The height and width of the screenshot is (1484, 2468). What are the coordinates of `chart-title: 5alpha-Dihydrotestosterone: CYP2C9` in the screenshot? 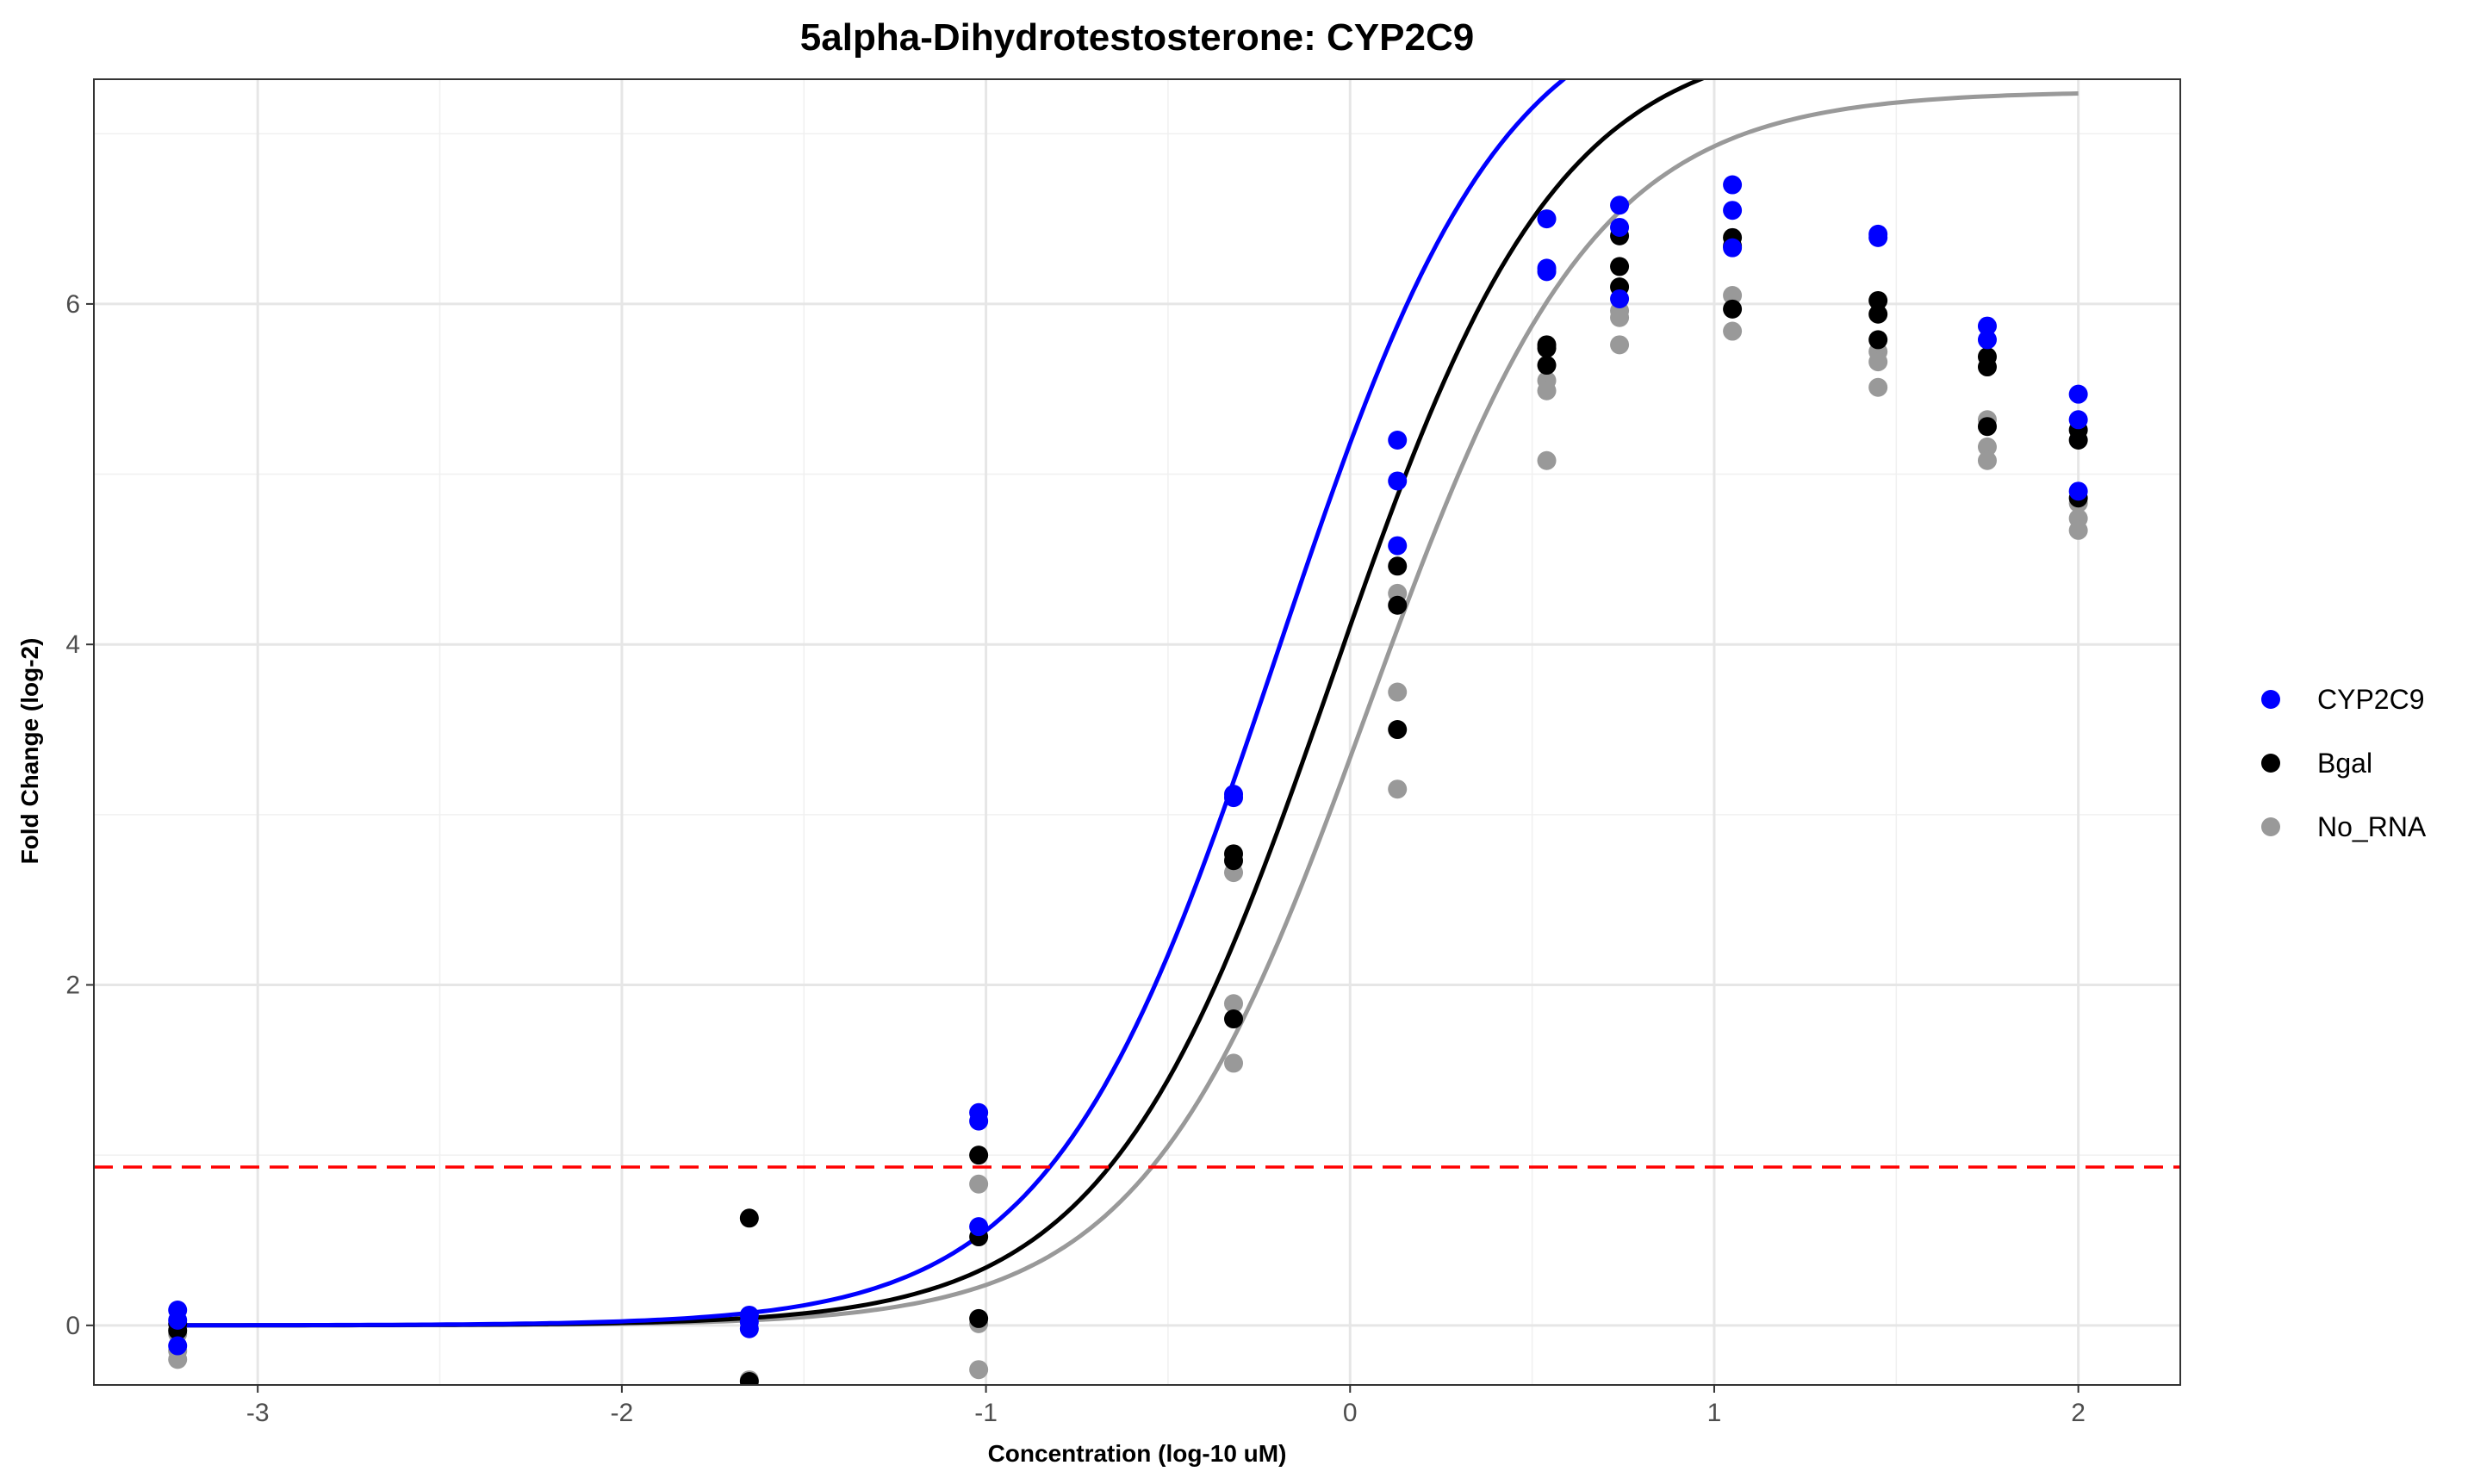 It's located at (1137, 37).